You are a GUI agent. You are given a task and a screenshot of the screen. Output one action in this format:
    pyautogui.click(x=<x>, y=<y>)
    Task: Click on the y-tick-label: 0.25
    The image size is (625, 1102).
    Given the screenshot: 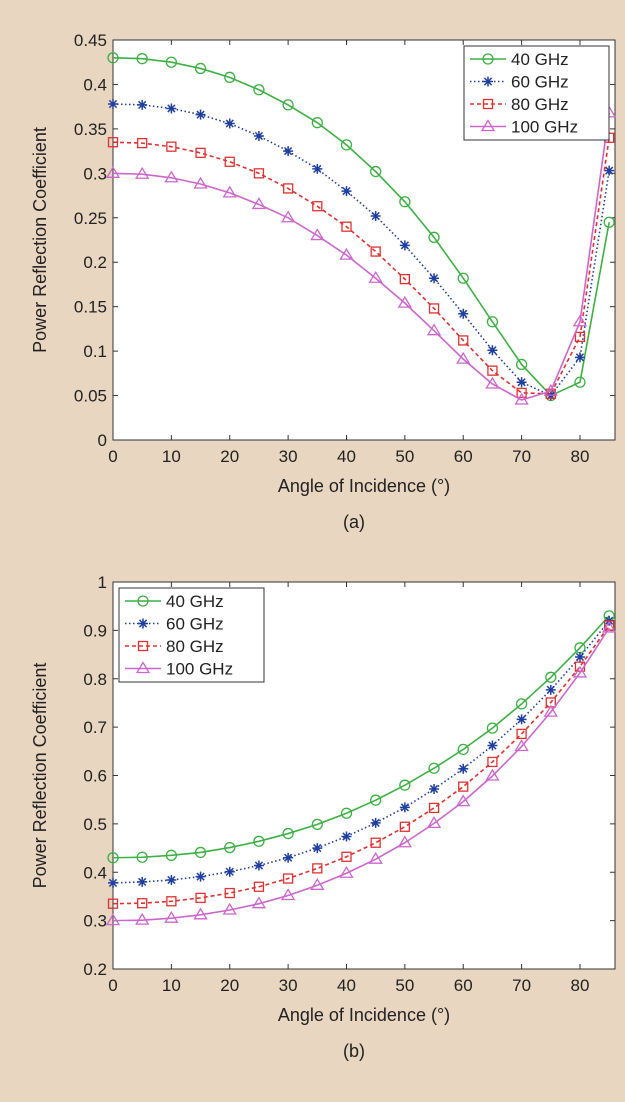 What is the action you would take?
    pyautogui.click(x=90, y=218)
    